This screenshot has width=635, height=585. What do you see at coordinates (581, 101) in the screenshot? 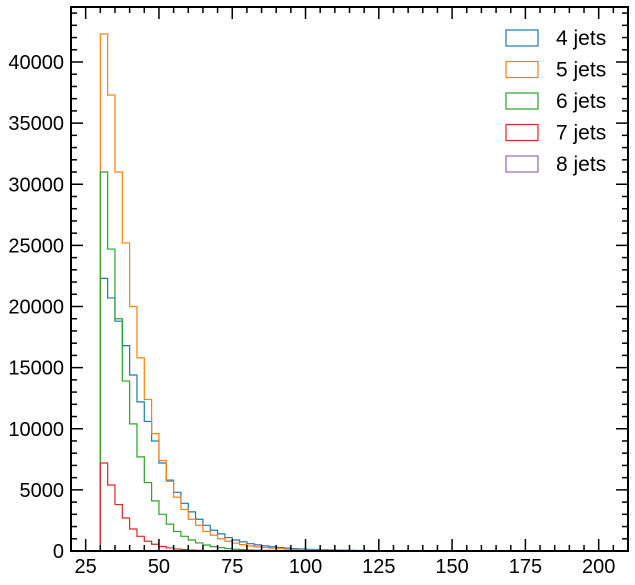
I see `legend-label: 6 jets` at bounding box center [581, 101].